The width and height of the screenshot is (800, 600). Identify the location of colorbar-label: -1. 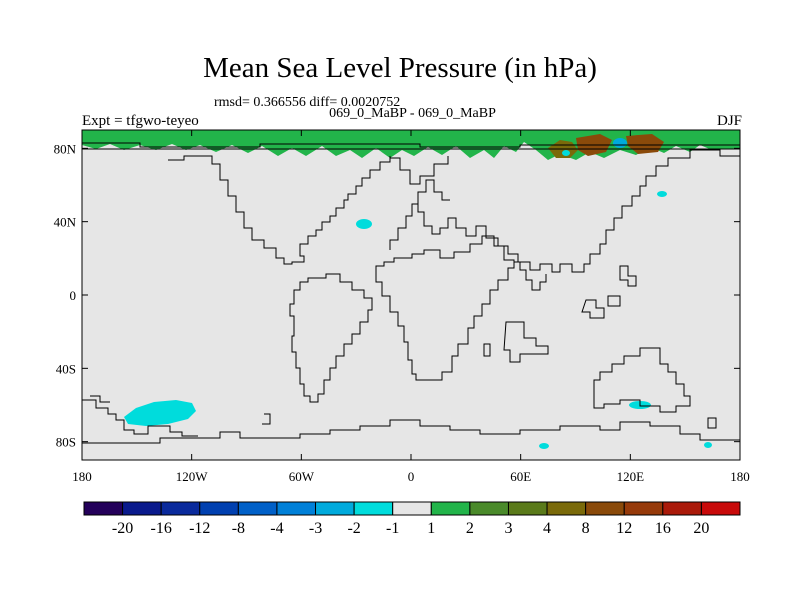
(392, 528).